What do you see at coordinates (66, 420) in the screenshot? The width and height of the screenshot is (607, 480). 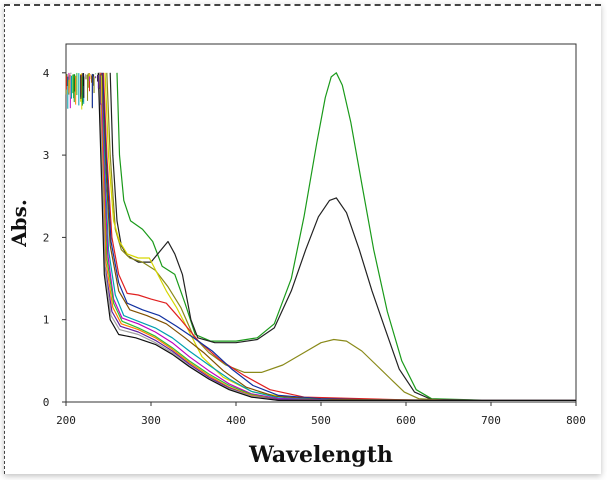 I see `x-tick-label: 200` at bounding box center [66, 420].